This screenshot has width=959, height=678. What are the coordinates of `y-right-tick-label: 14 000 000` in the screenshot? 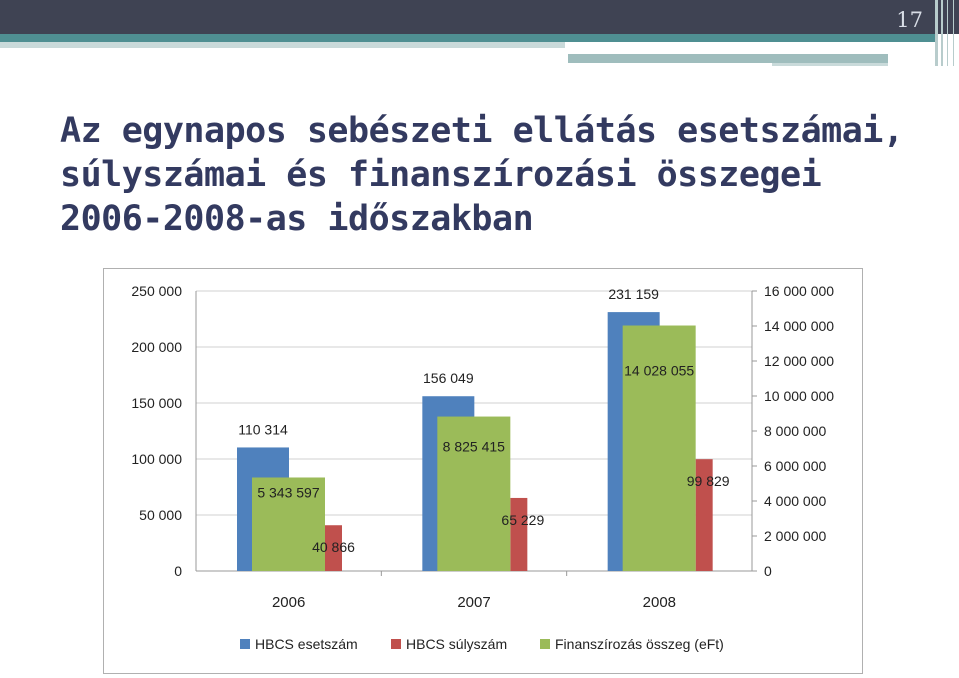 It's located at (799, 326).